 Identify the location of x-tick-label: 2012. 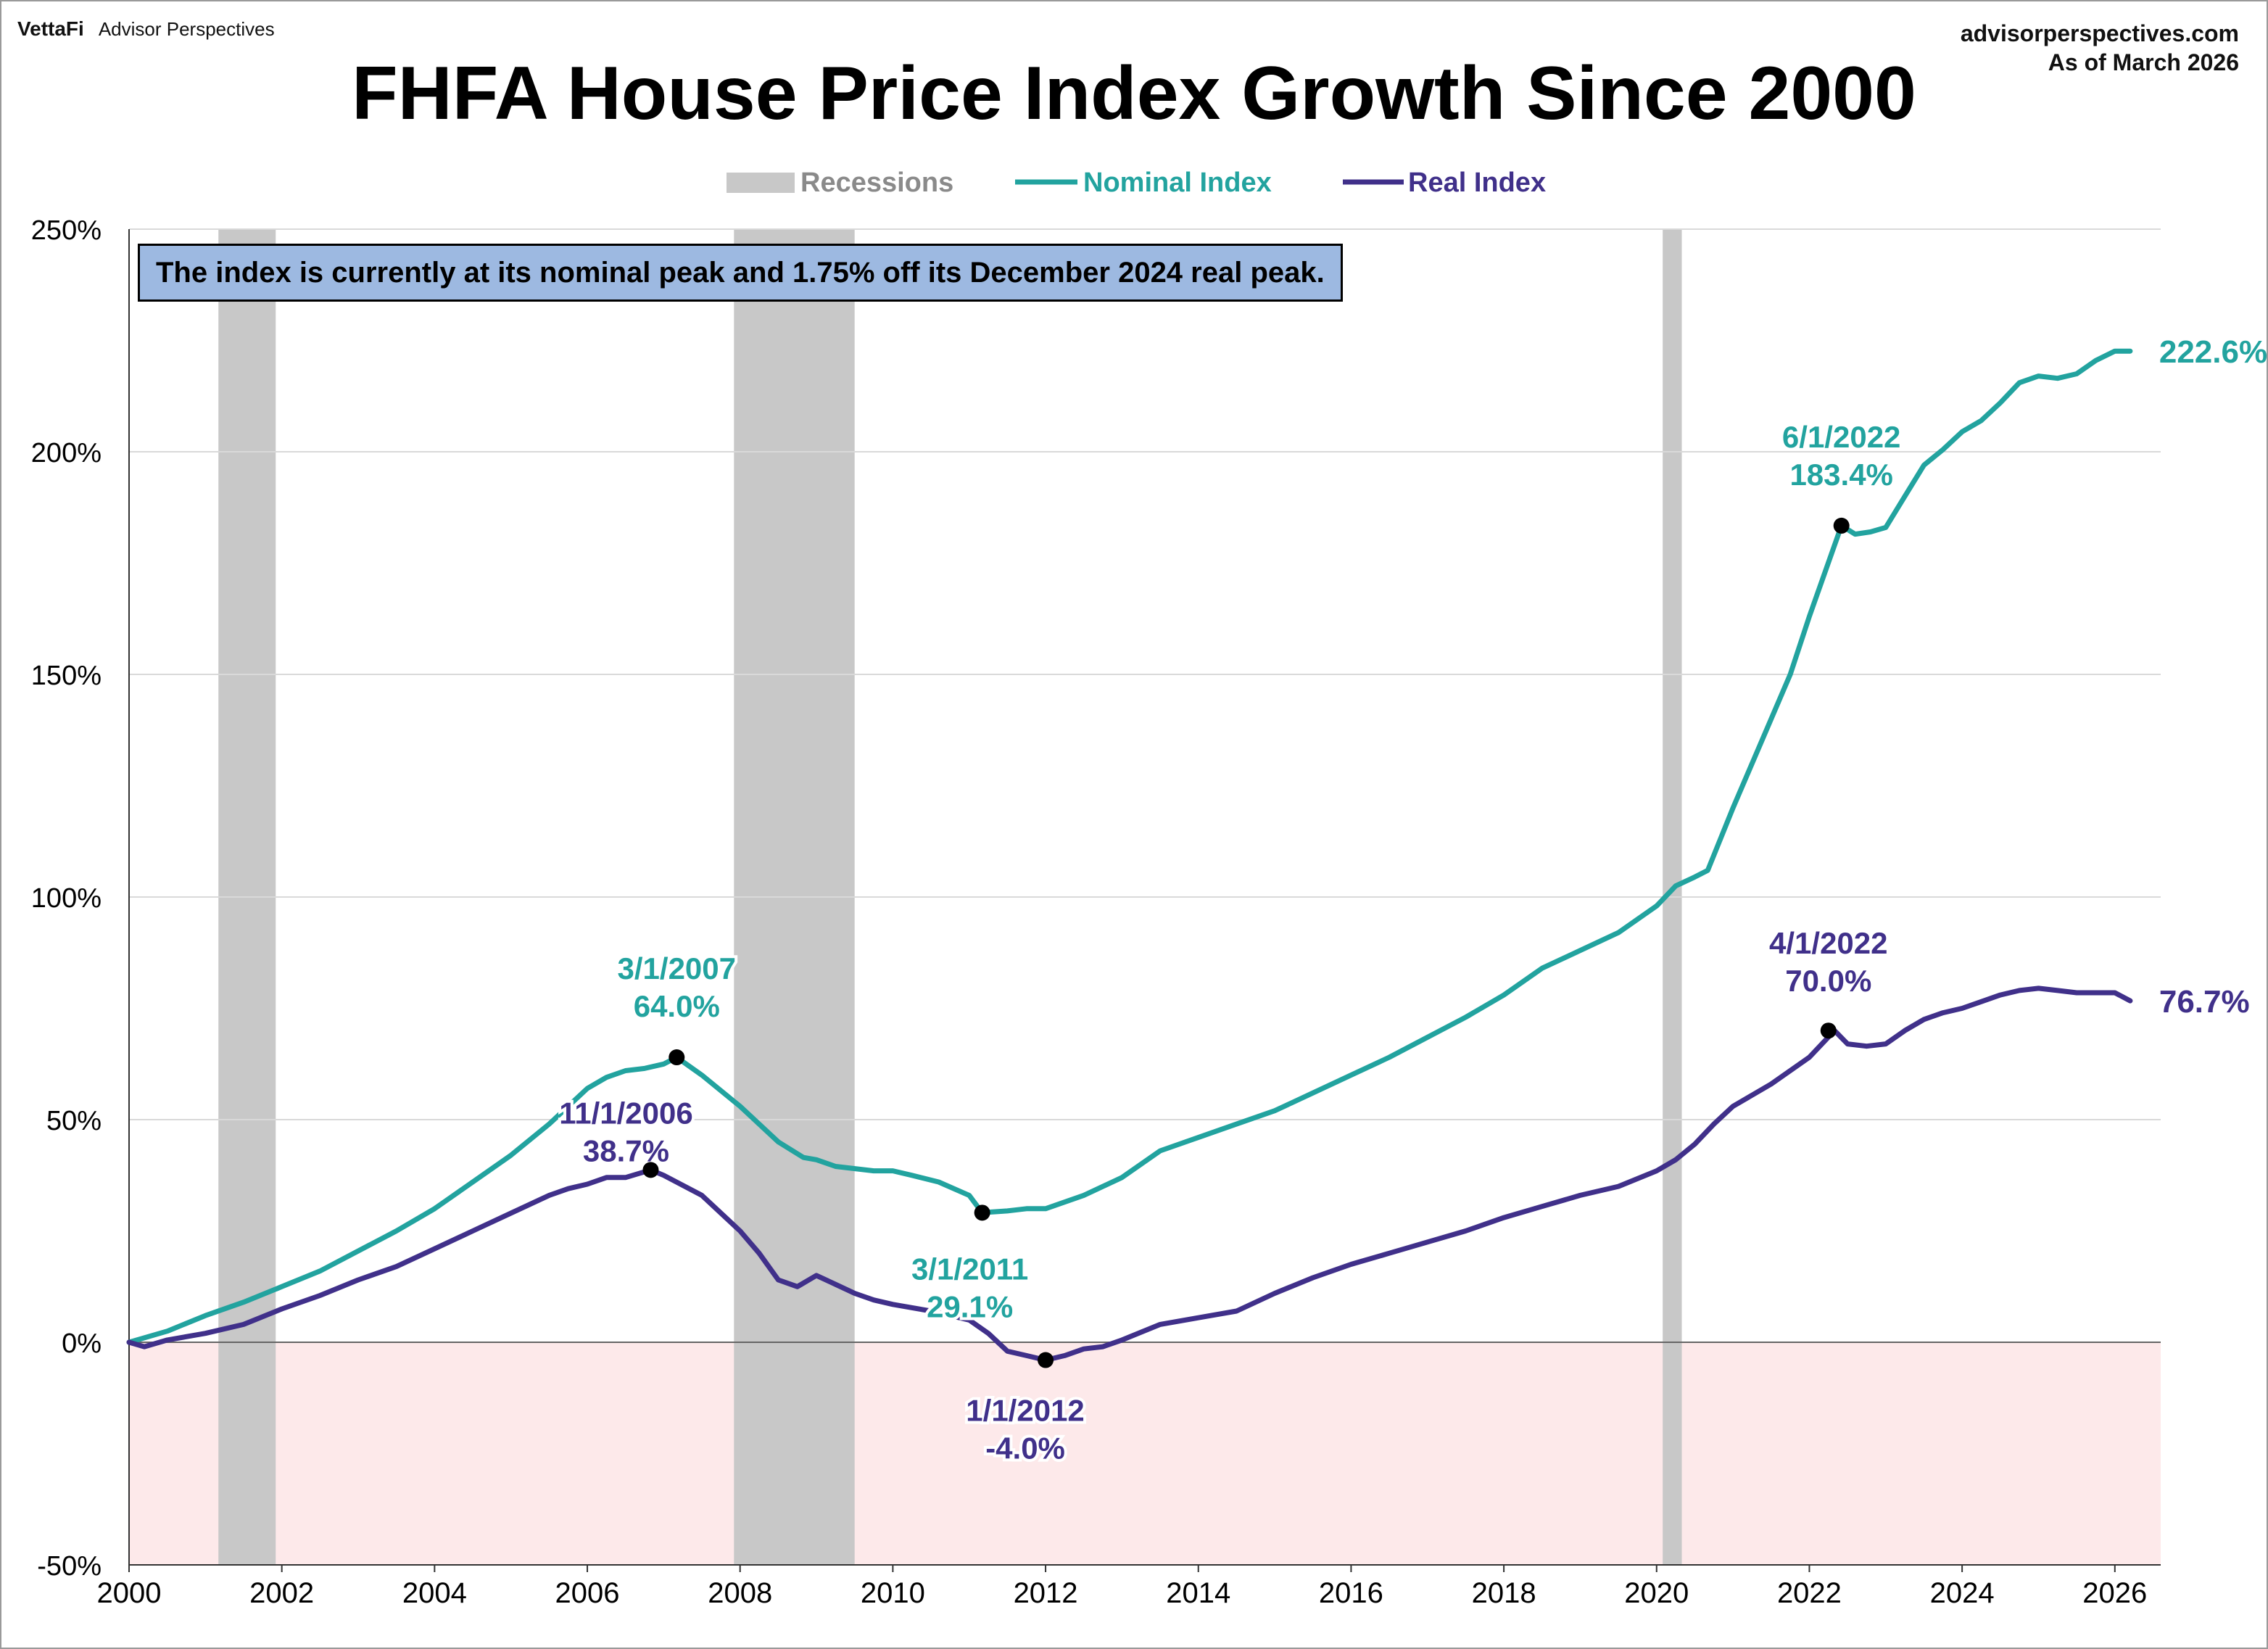
(1046, 1593).